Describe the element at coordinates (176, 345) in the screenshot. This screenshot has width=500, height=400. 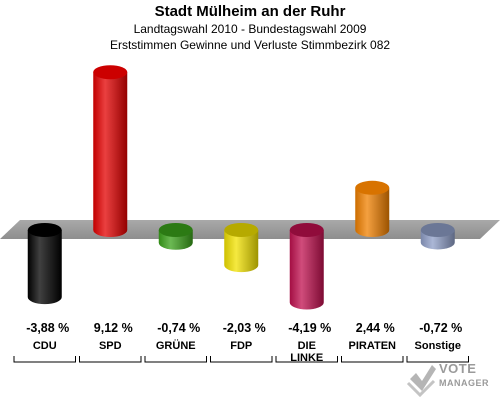
I see `category-label: GRÜNE` at that location.